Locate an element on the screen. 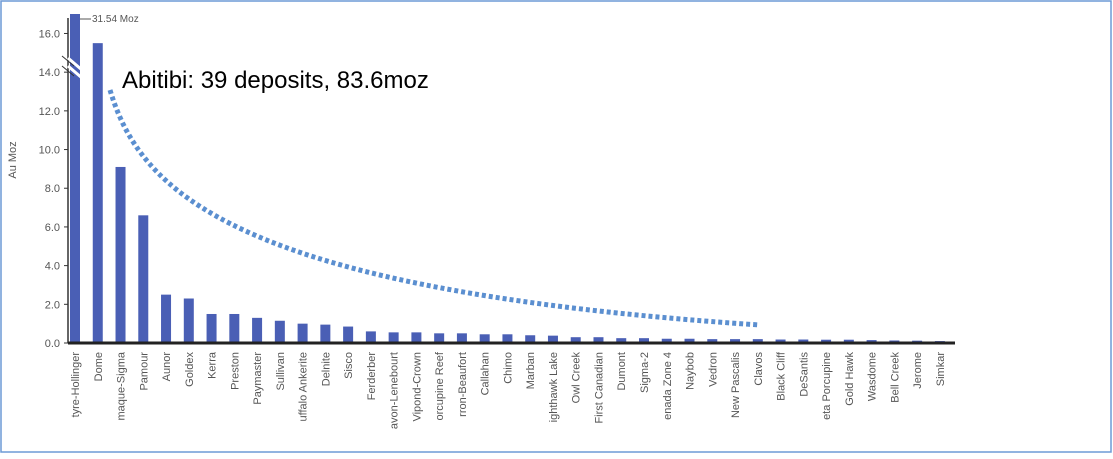 The width and height of the screenshot is (1113, 459). x-tick-label: ighthawk Lake is located at coordinates (554, 387).